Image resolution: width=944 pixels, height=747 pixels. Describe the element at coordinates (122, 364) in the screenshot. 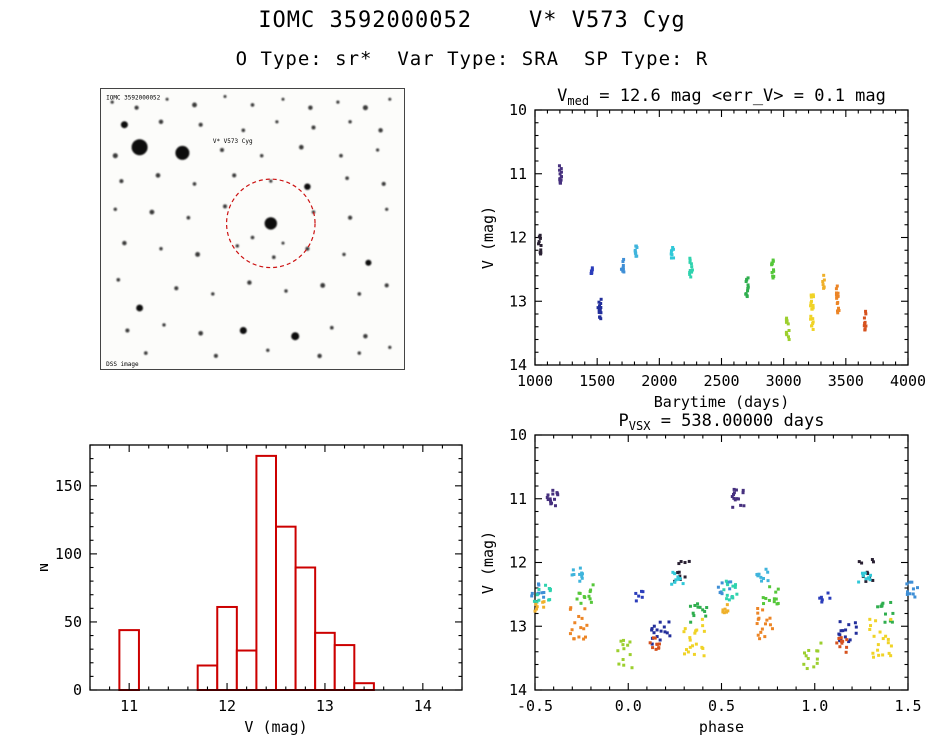

I see `finder-annotation: DSS image` at that location.